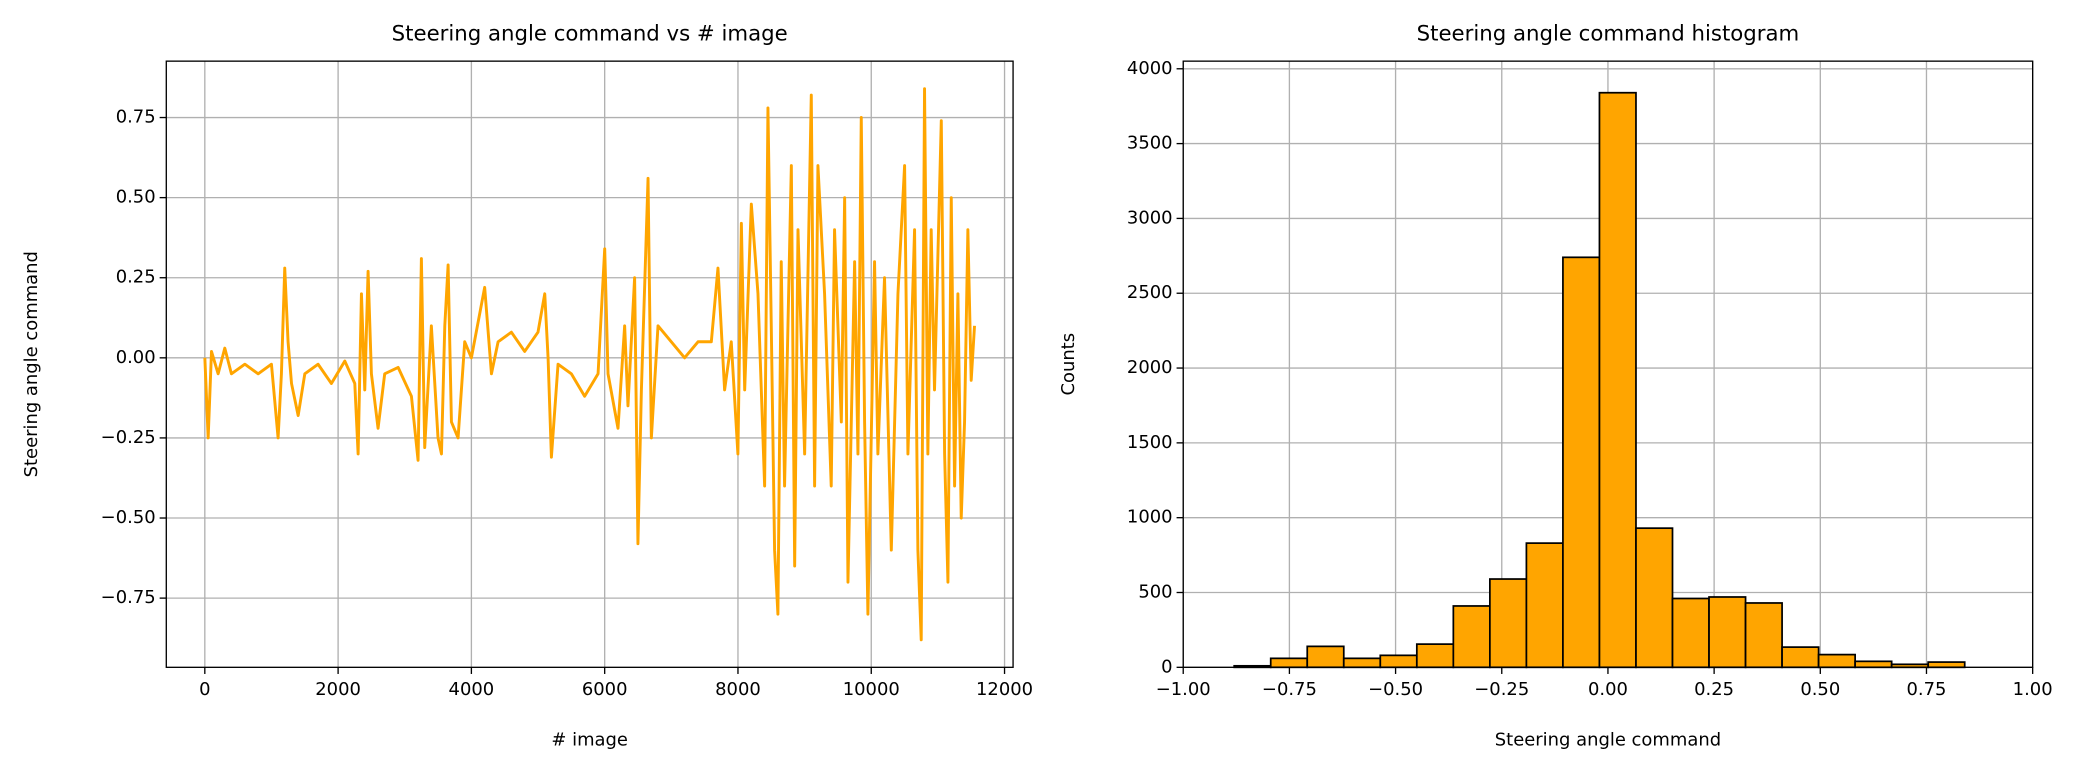  I want to click on y-tick-label: −0.75, so click(128, 597).